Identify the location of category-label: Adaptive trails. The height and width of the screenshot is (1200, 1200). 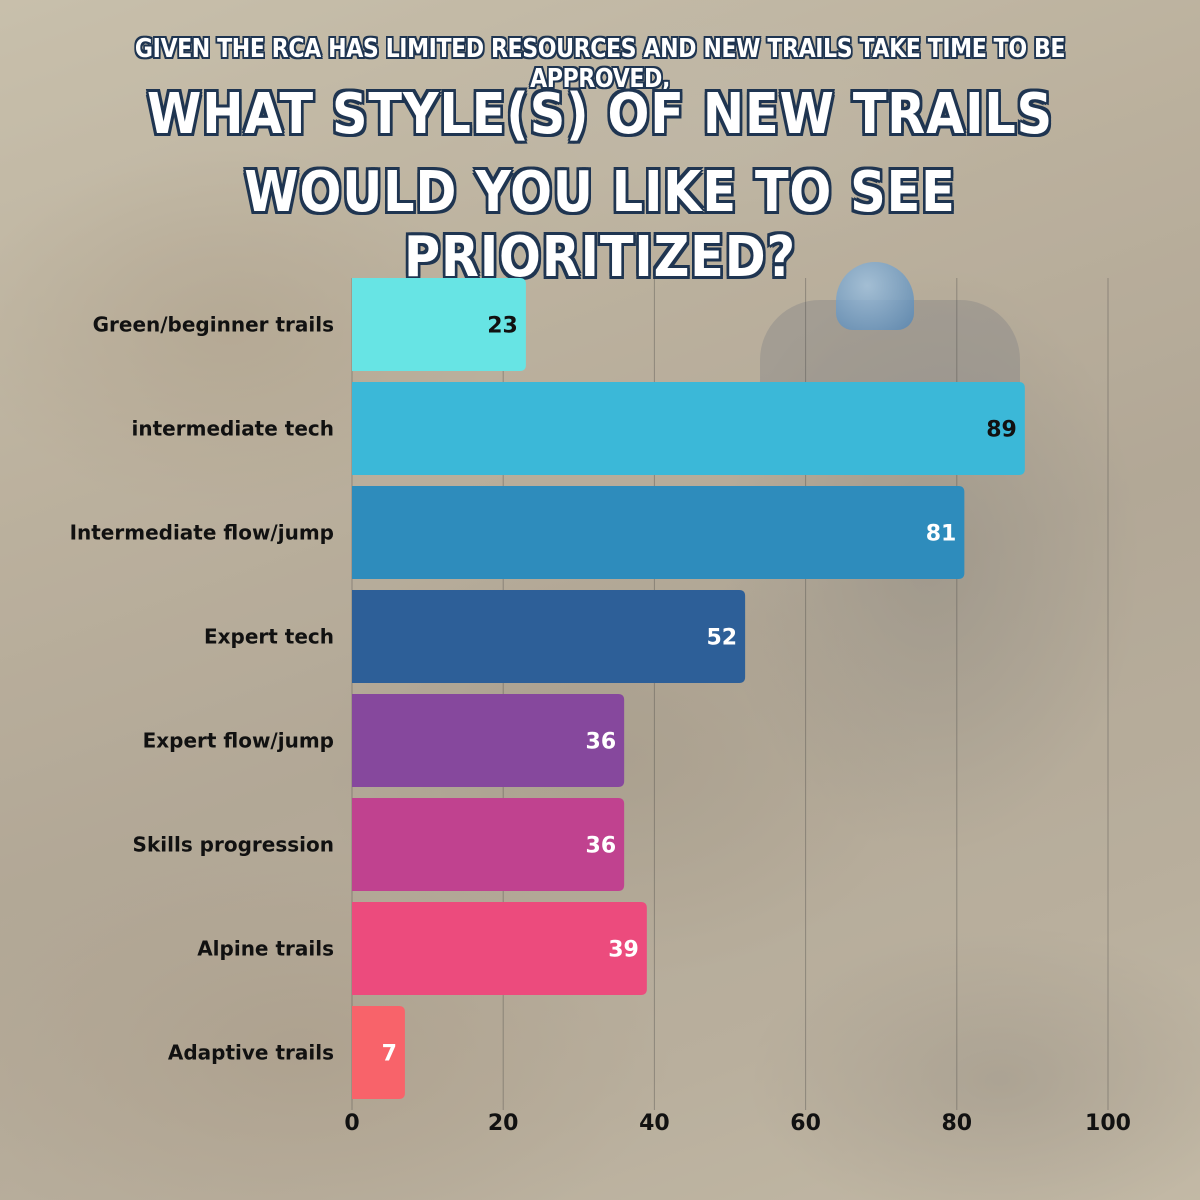
(251, 1053).